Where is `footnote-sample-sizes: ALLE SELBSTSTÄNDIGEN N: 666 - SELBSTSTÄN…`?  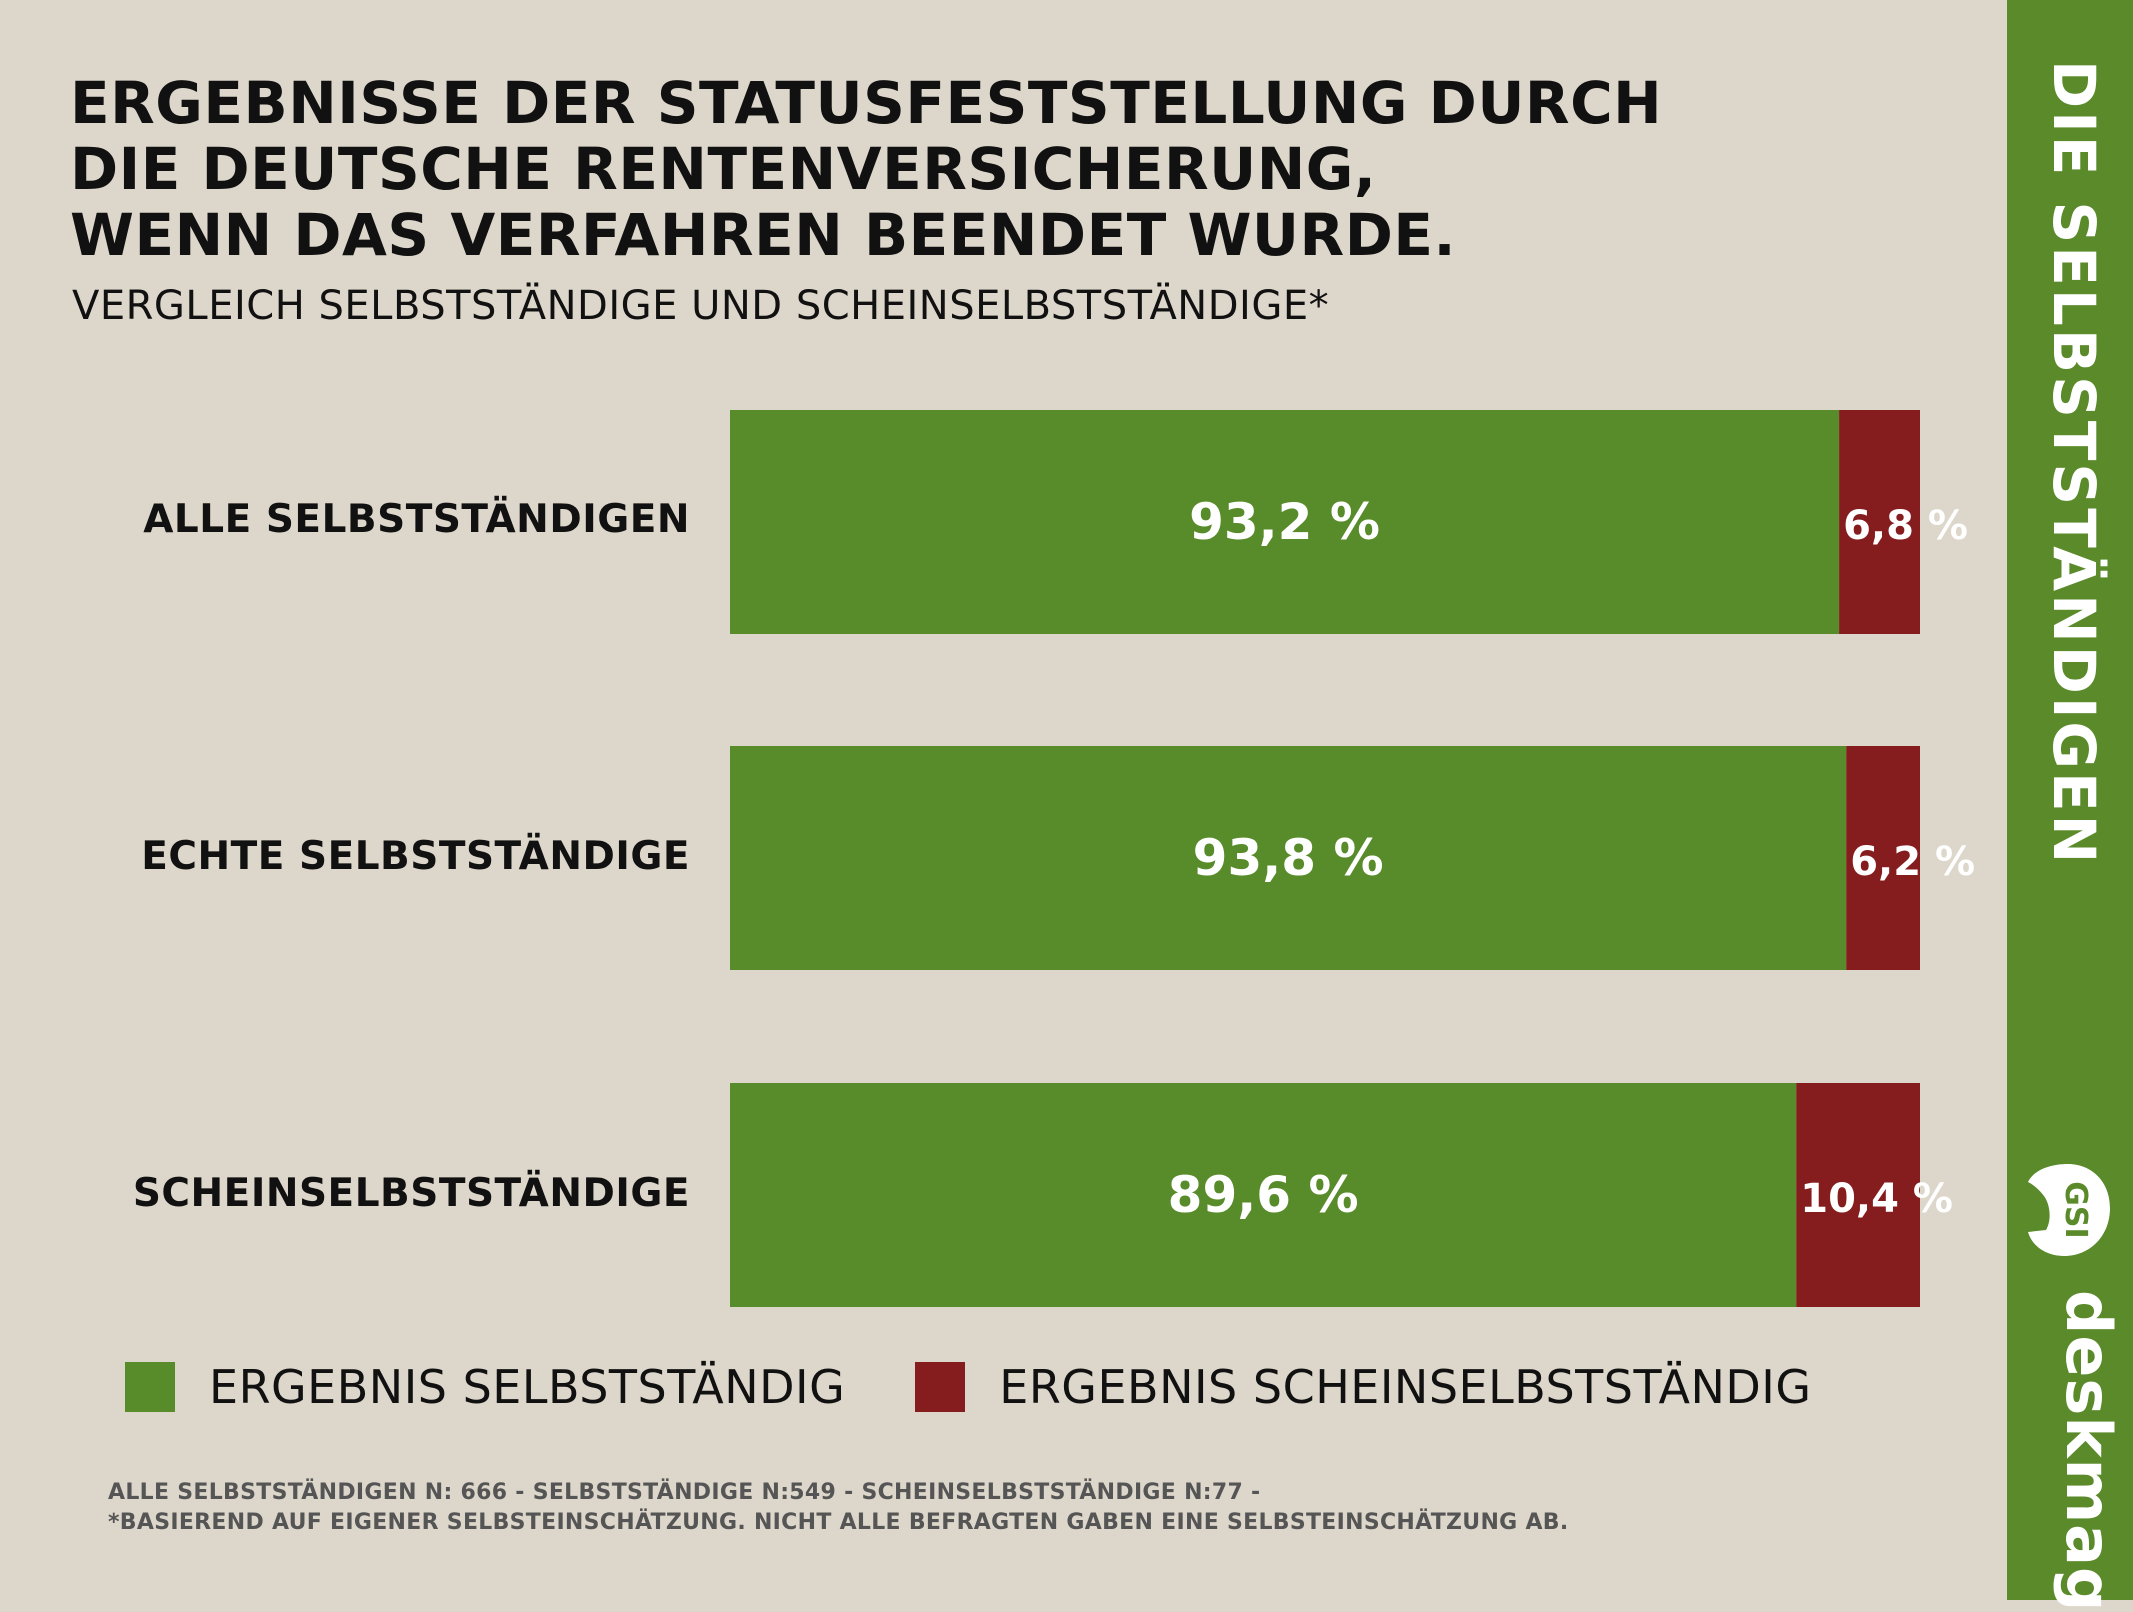
footnote-sample-sizes: ALLE SELBSTSTÄNDIGEN N: 666 - SELBSTSTÄN… is located at coordinates (684, 1492).